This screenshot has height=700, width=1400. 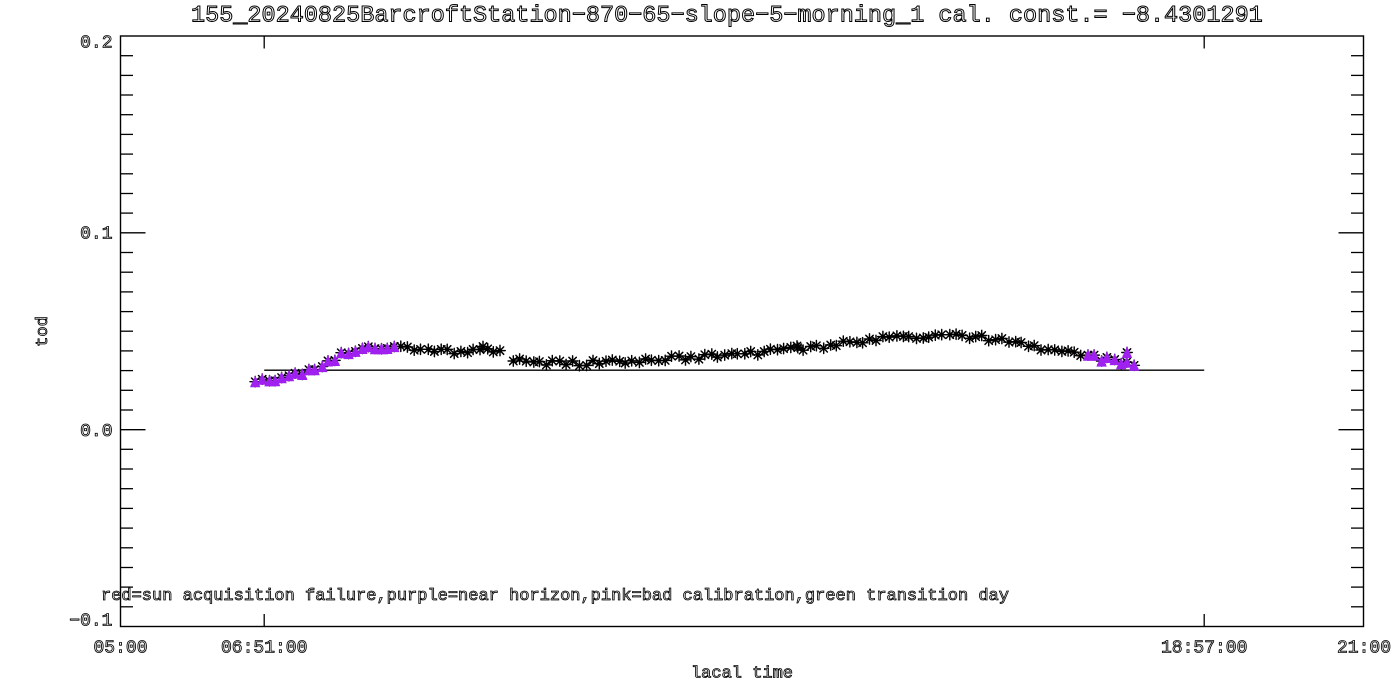 What do you see at coordinates (742, 674) in the screenshot?
I see `svg-text: lacal time` at bounding box center [742, 674].